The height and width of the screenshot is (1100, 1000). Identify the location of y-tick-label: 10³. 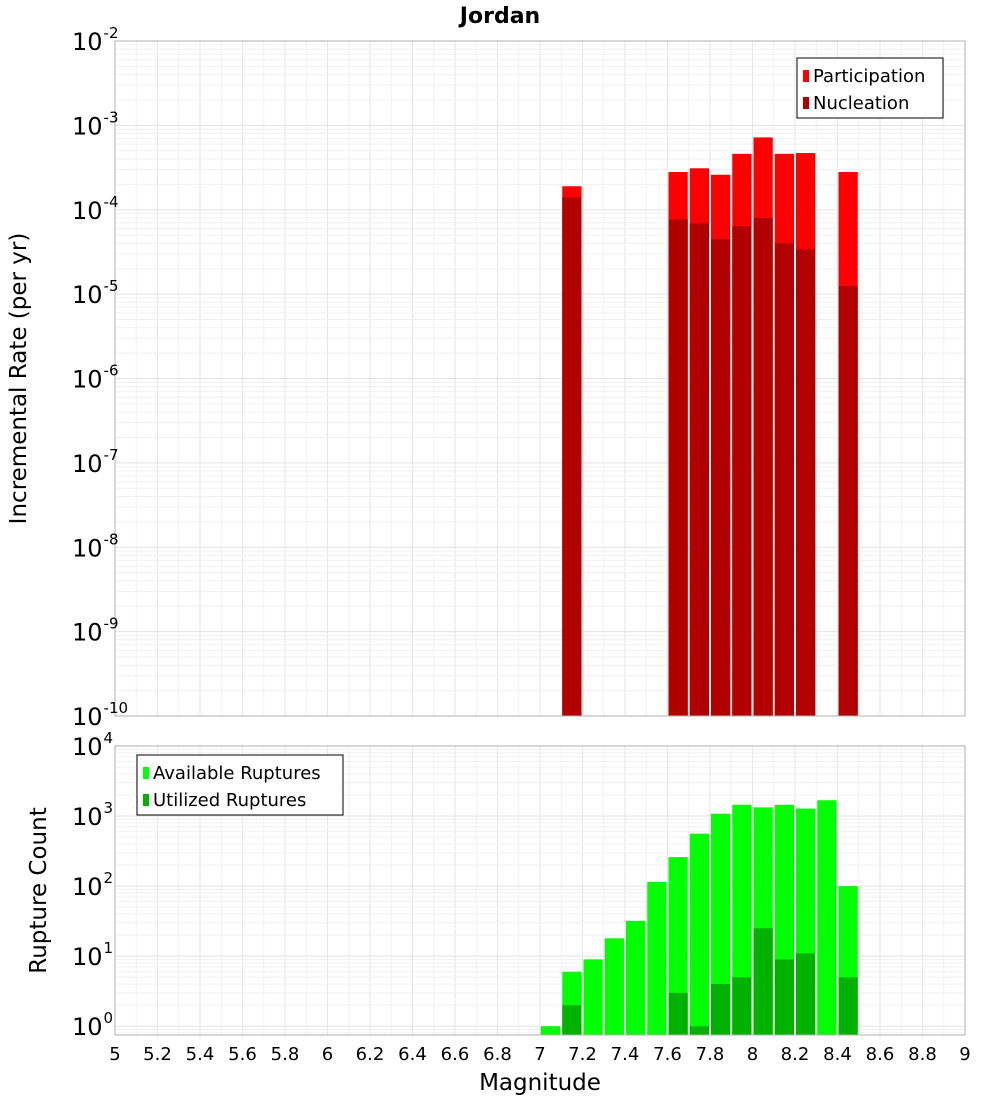
(92, 815).